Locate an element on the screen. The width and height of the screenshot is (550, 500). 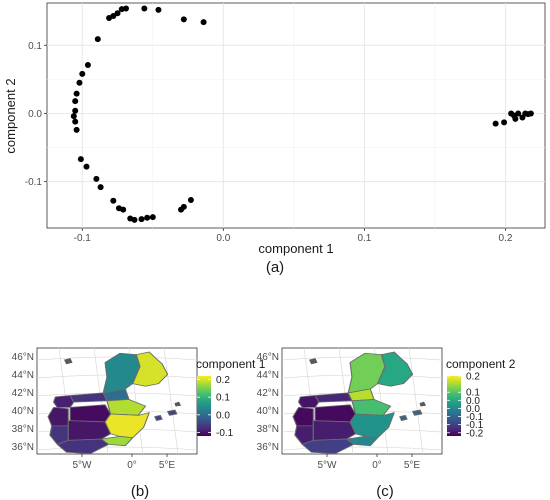
y-tick-label: 0.1 is located at coordinates (35, 46).